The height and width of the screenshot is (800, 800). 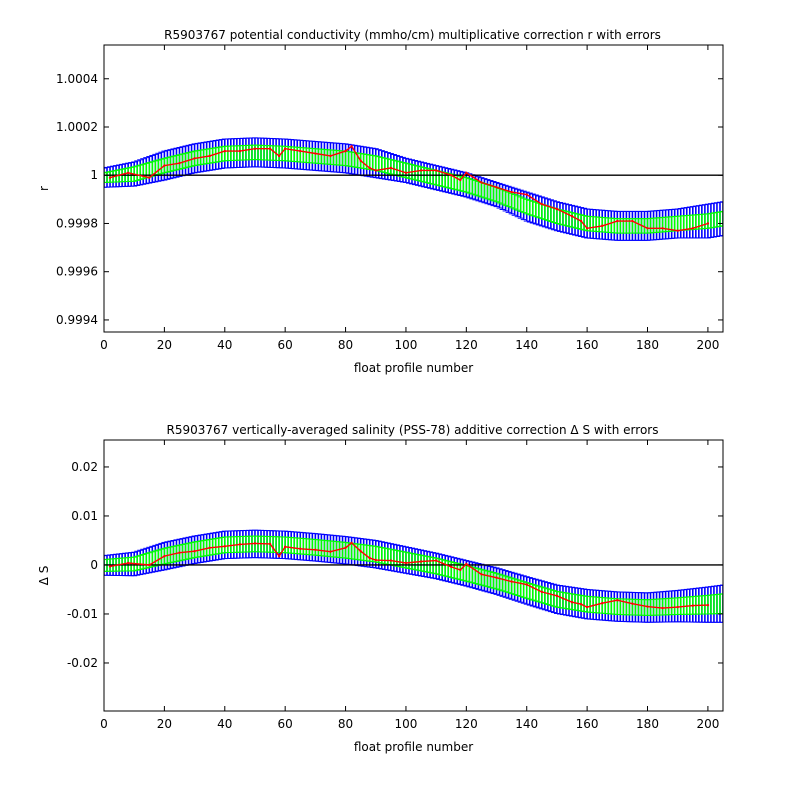 I want to click on y-axis-label: r, so click(x=44, y=188).